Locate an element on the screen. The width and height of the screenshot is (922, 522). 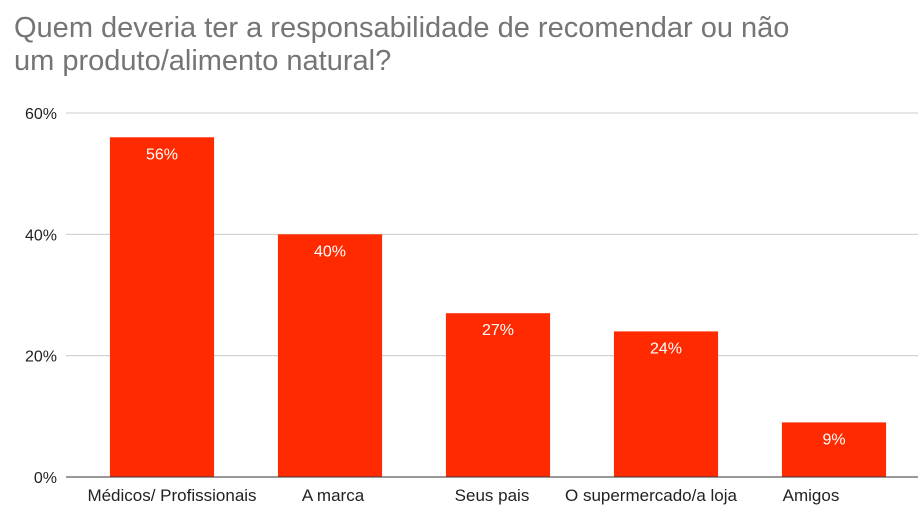
chart-title-line-2: um produto/alimento natural? is located at coordinates (203, 61).